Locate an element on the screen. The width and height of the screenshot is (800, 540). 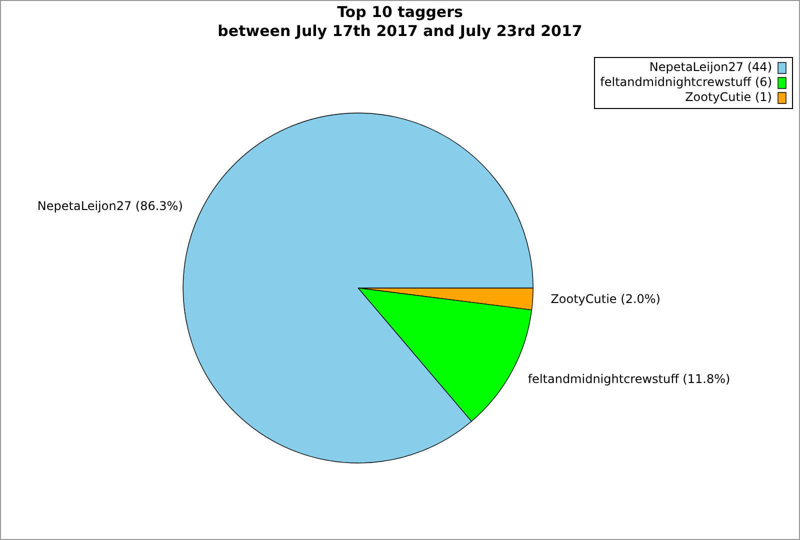
data-label: NepetaLeijon27 (86.3%) is located at coordinates (110, 206).